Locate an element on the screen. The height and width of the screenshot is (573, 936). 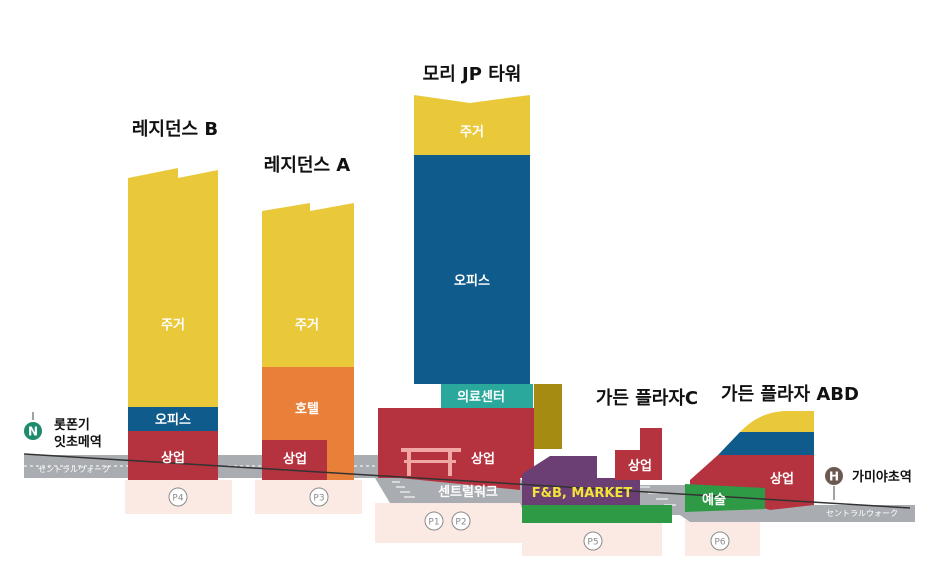
garden-plaza-c-commercial-label: 상업 is located at coordinates (640, 466).